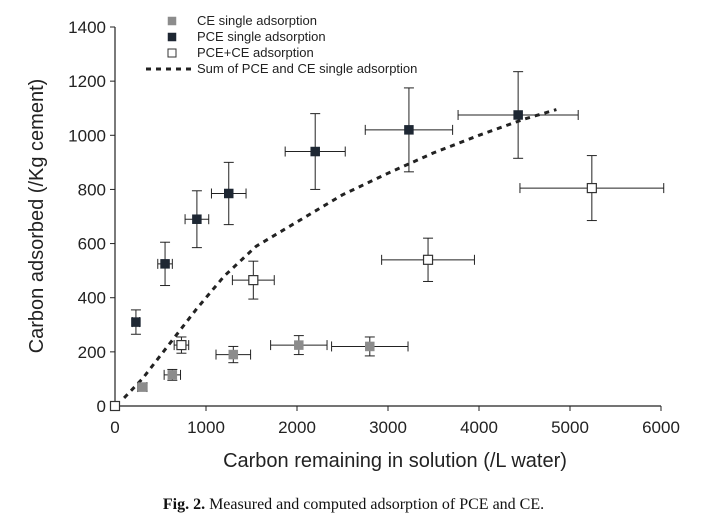  Describe the element at coordinates (92, 244) in the screenshot. I see `y-tick-label: 600` at that location.